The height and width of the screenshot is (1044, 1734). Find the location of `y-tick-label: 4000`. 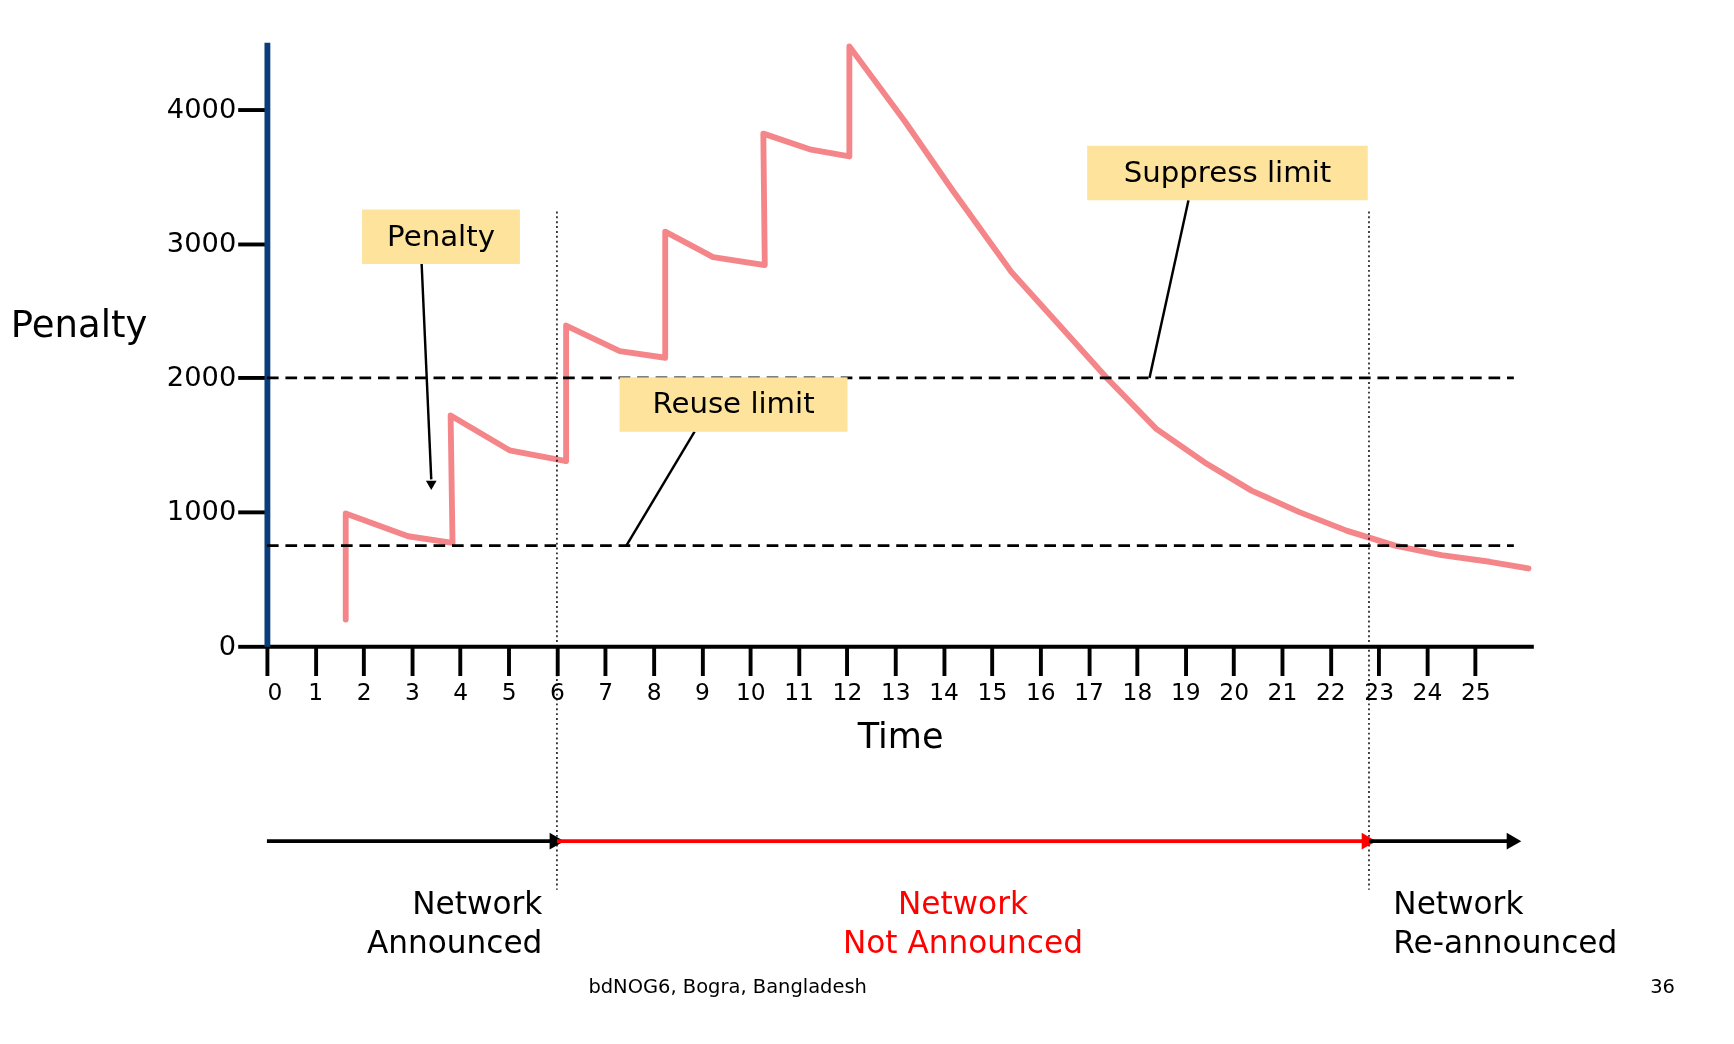

y-tick-label: 4000 is located at coordinates (201, 108).